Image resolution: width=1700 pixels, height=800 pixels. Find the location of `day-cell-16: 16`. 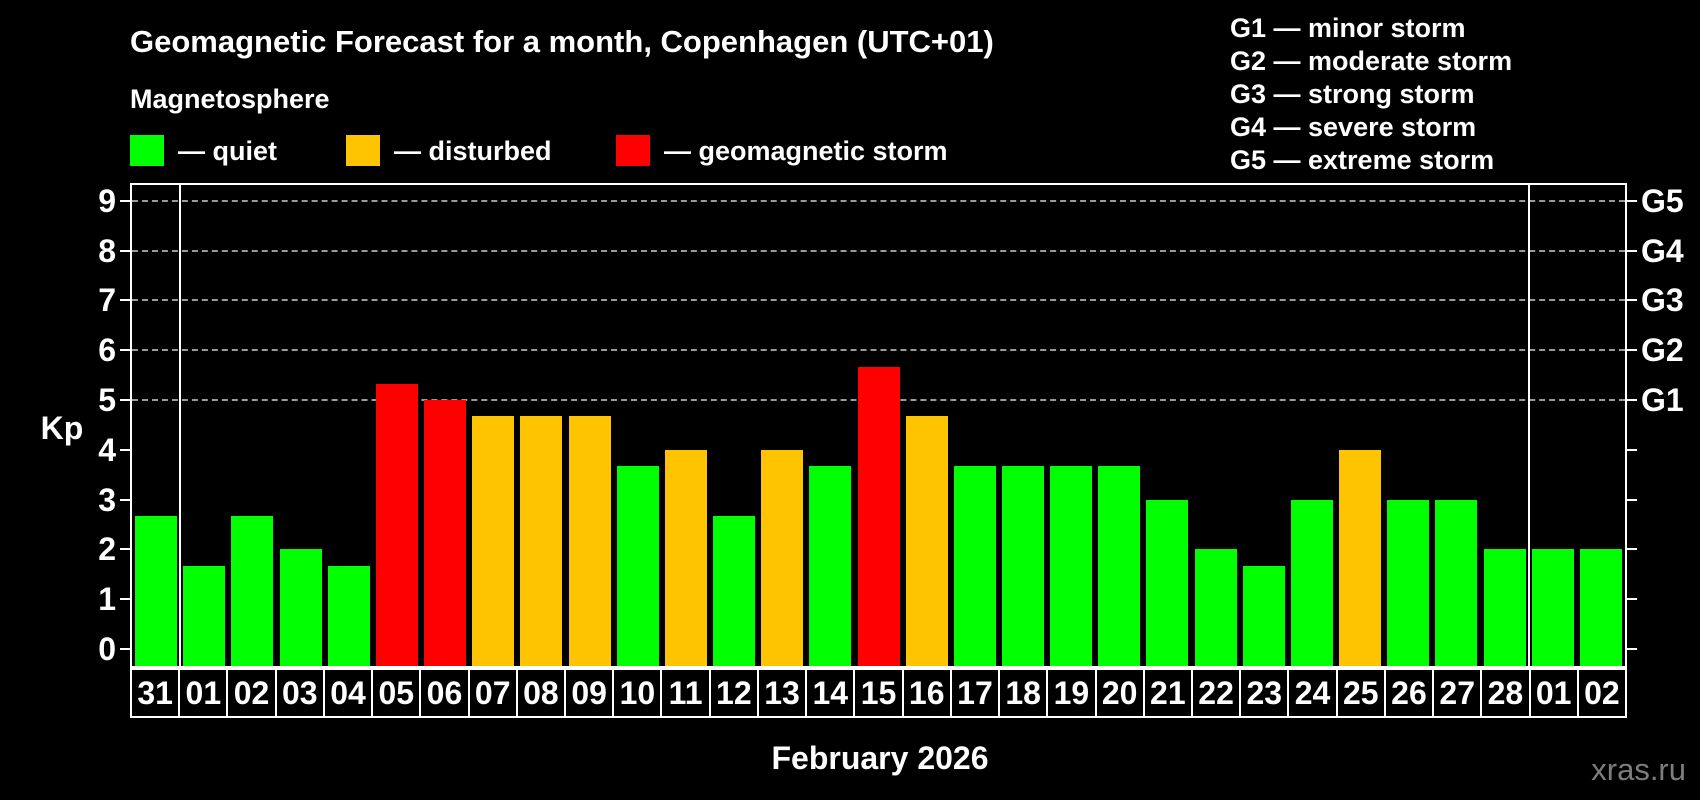

day-cell-16: 16 is located at coordinates (926, 693).